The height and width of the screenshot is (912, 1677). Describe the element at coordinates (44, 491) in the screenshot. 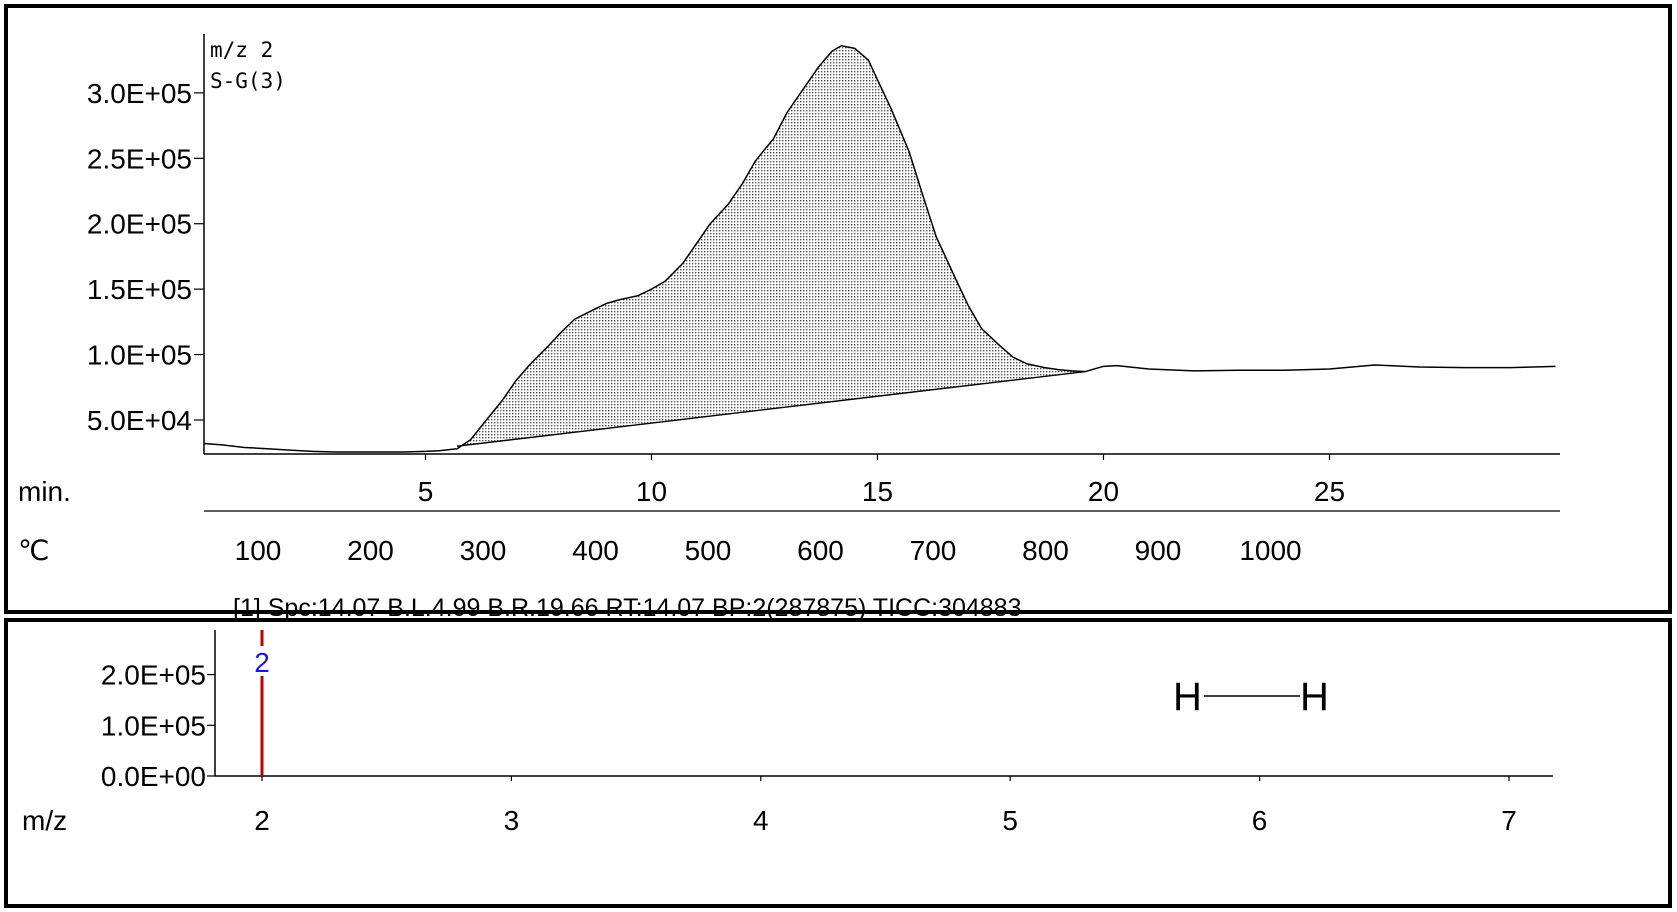

I see `x-axis-label: min.` at that location.